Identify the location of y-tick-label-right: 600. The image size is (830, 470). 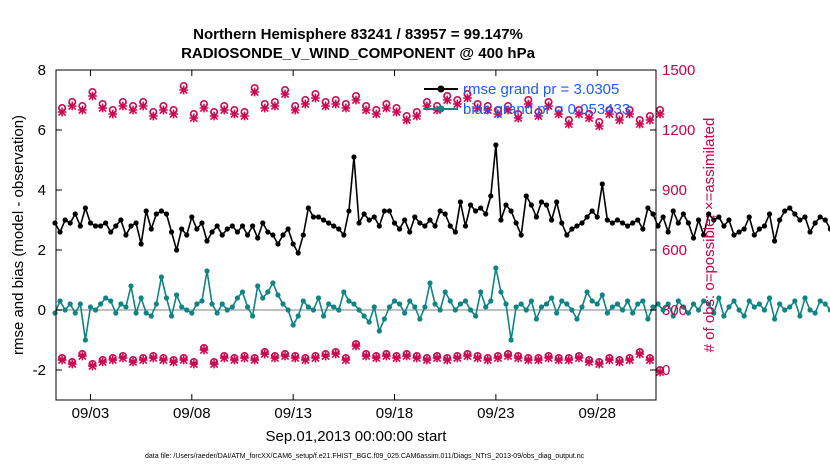
(674, 250).